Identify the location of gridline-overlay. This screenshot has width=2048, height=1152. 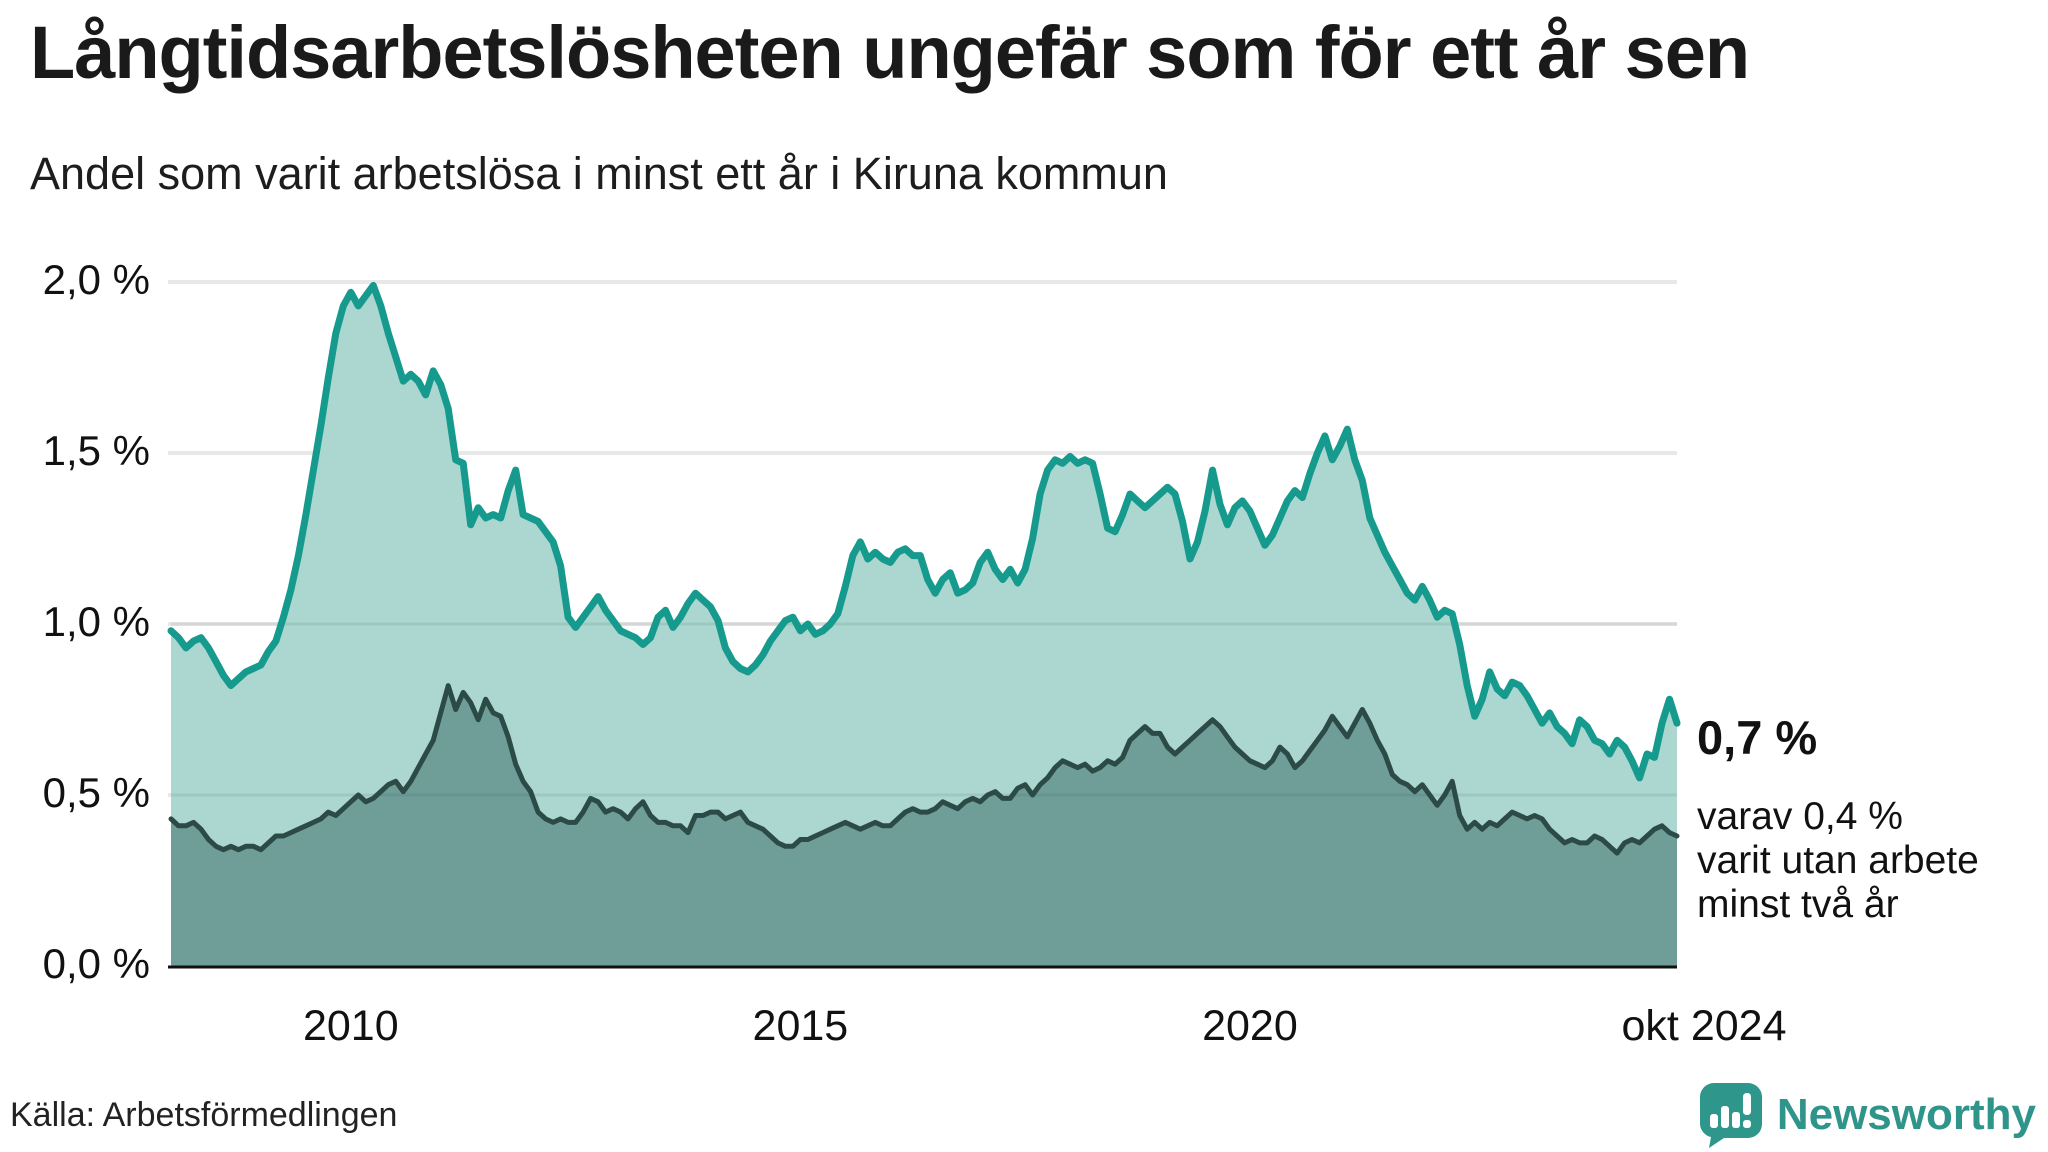
(924, 709).